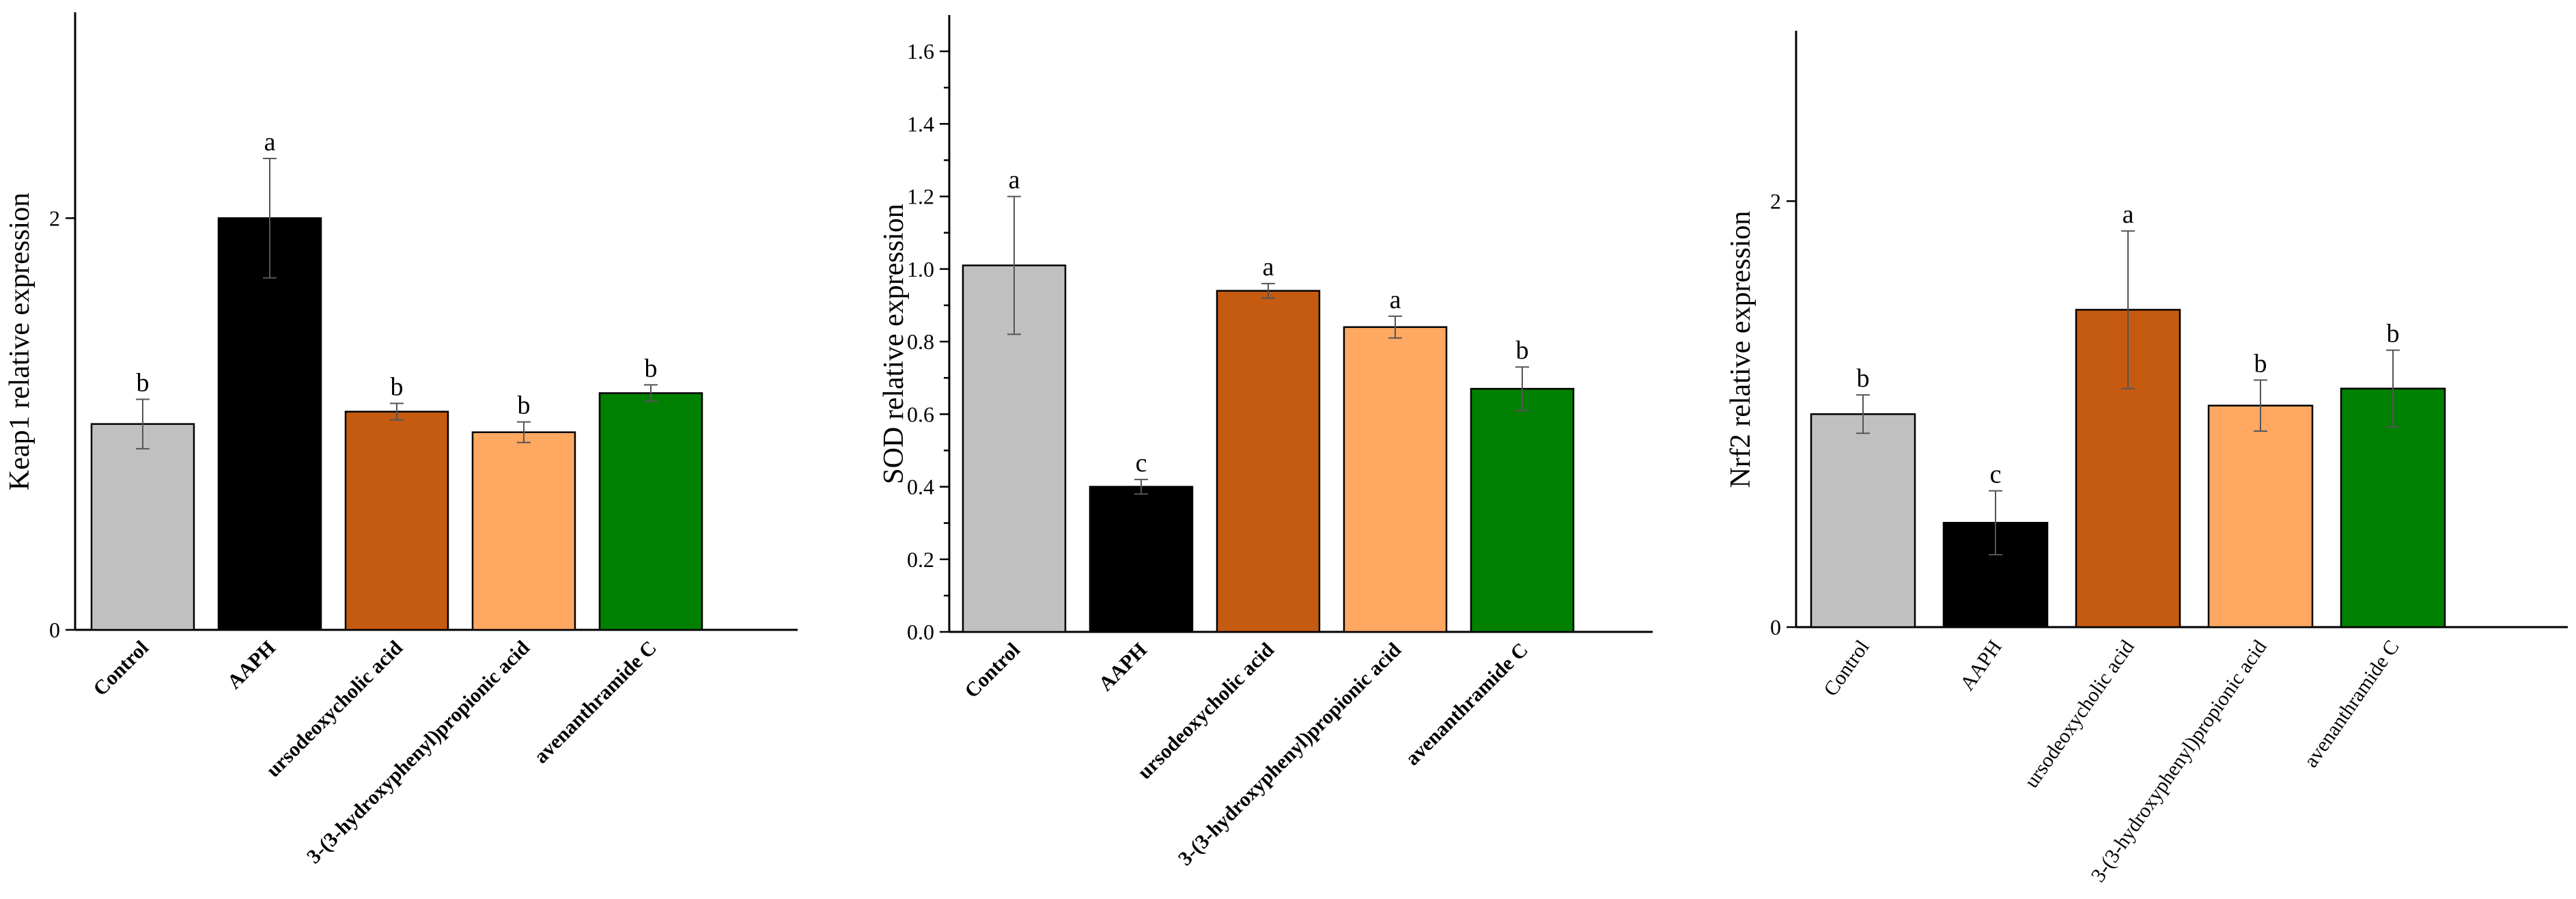  Describe the element at coordinates (921, 269) in the screenshot. I see `y-tick-label: 1.0` at that location.